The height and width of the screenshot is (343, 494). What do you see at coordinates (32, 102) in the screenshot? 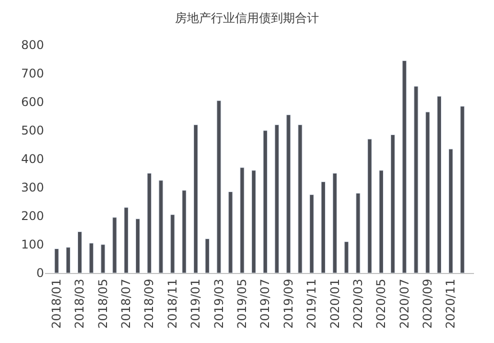
I see `y-tick-label: 600` at bounding box center [32, 102].